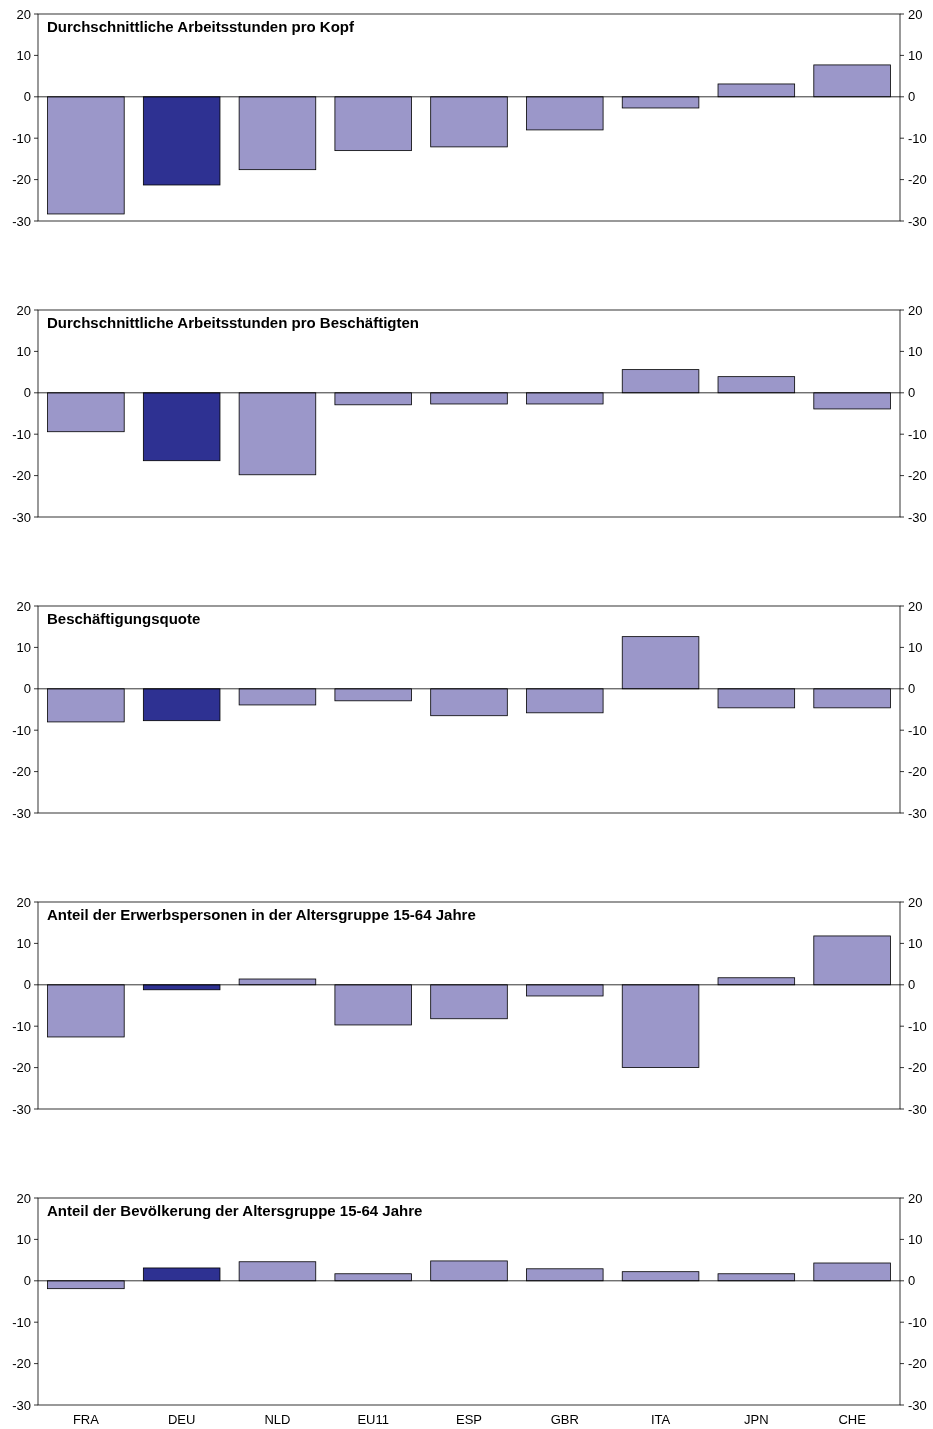  Describe the element at coordinates (233, 322) in the screenshot. I see `chart-title: Durchschnittliche Arbeitsstunden pro Beschäftigten` at that location.